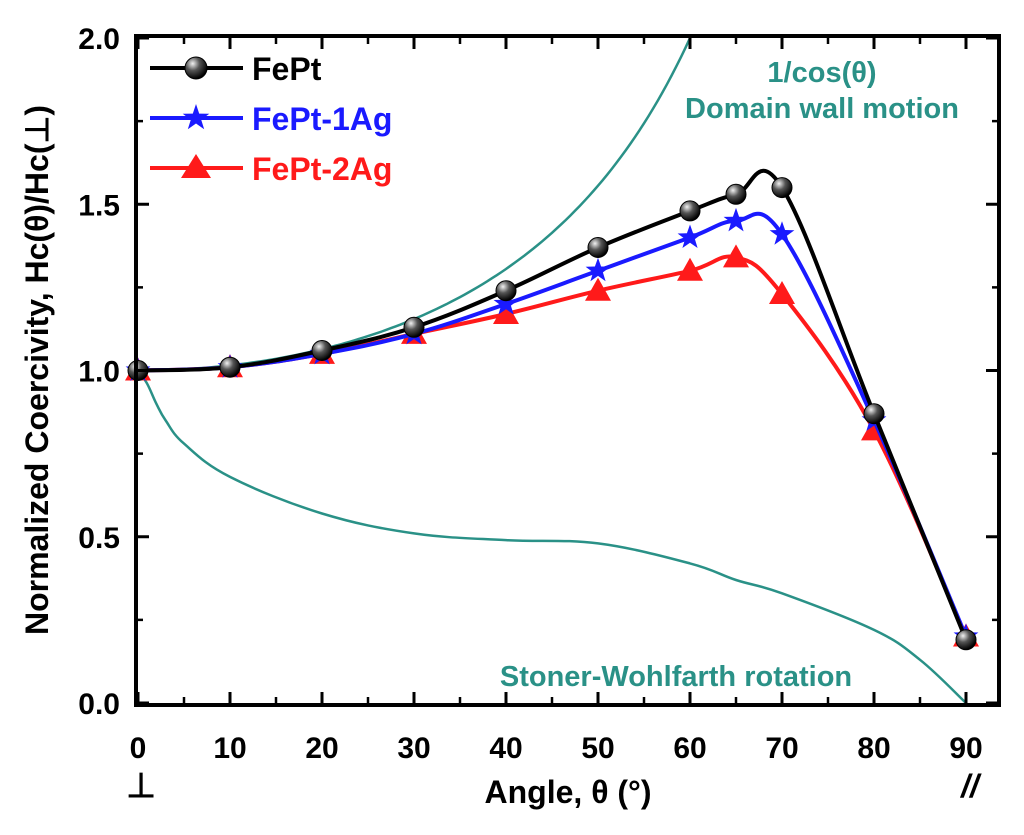 The height and width of the screenshot is (835, 1024). Describe the element at coordinates (99, 39) in the screenshot. I see `y-tick-label-2: 2.0` at that location.